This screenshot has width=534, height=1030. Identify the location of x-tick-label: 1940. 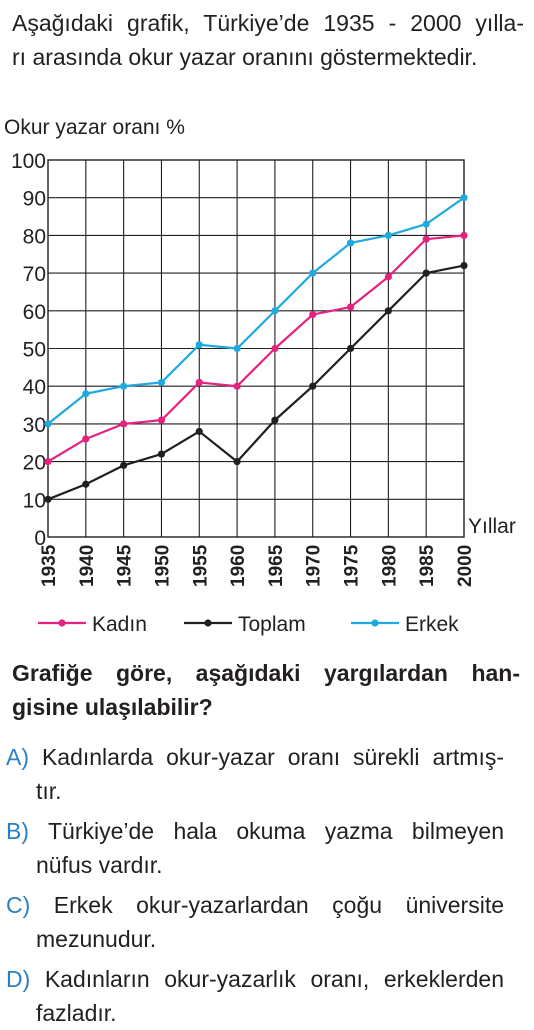
(87, 566).